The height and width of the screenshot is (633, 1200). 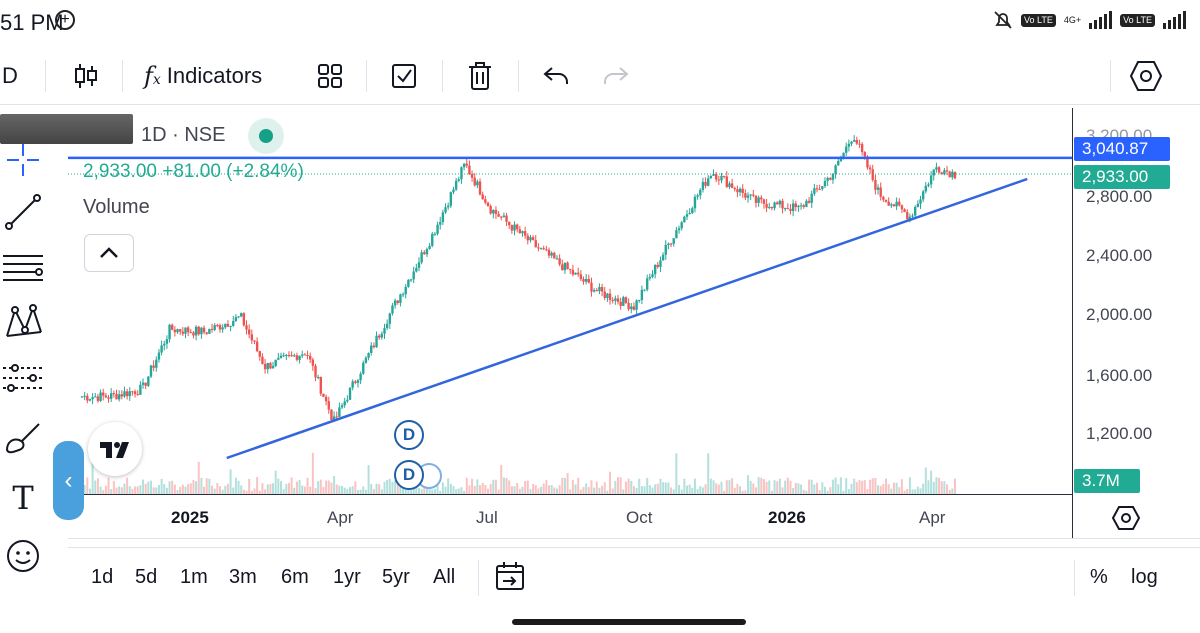 What do you see at coordinates (295, 577) in the screenshot?
I see `range-6m-button: 6m` at bounding box center [295, 577].